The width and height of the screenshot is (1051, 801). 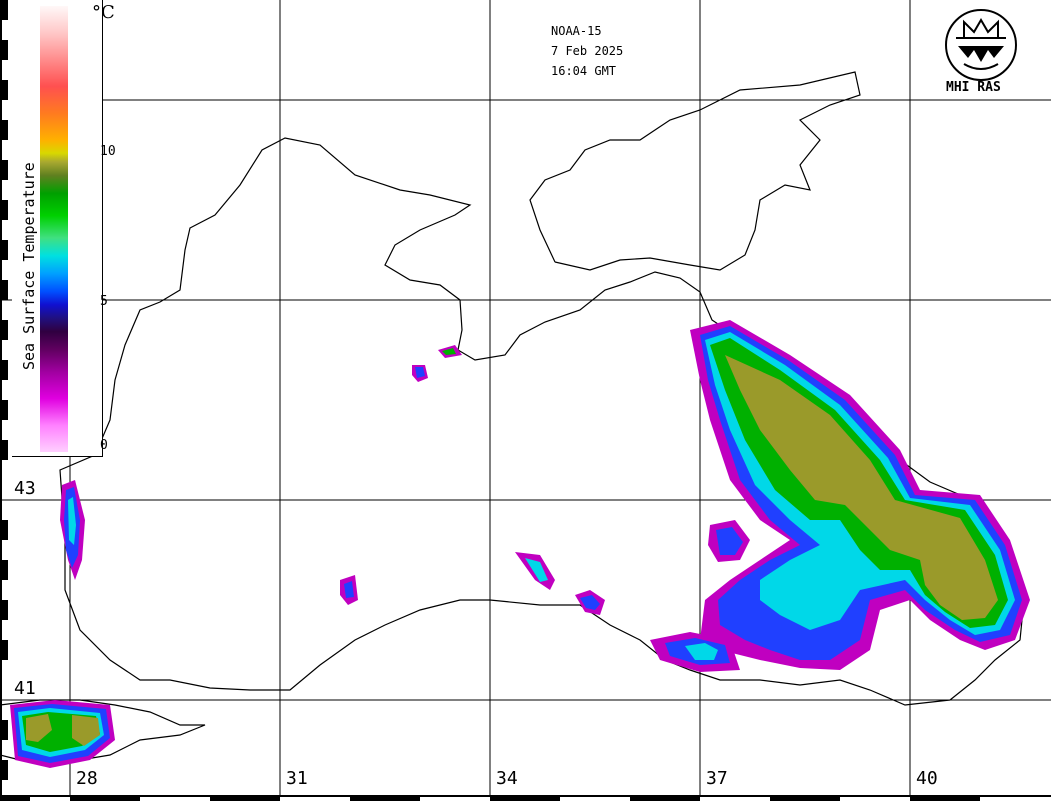 I want to click on acquisition-date: 7 Feb 2025, so click(x=587, y=51).